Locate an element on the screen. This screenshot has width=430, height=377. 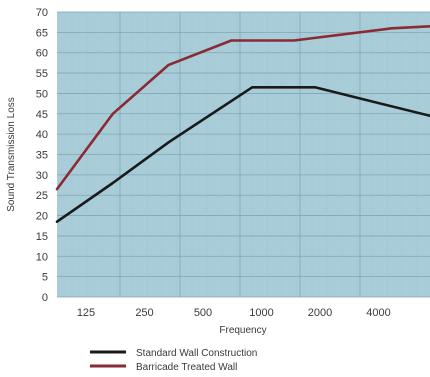
y-tick-label: 70 is located at coordinates (42, 13).